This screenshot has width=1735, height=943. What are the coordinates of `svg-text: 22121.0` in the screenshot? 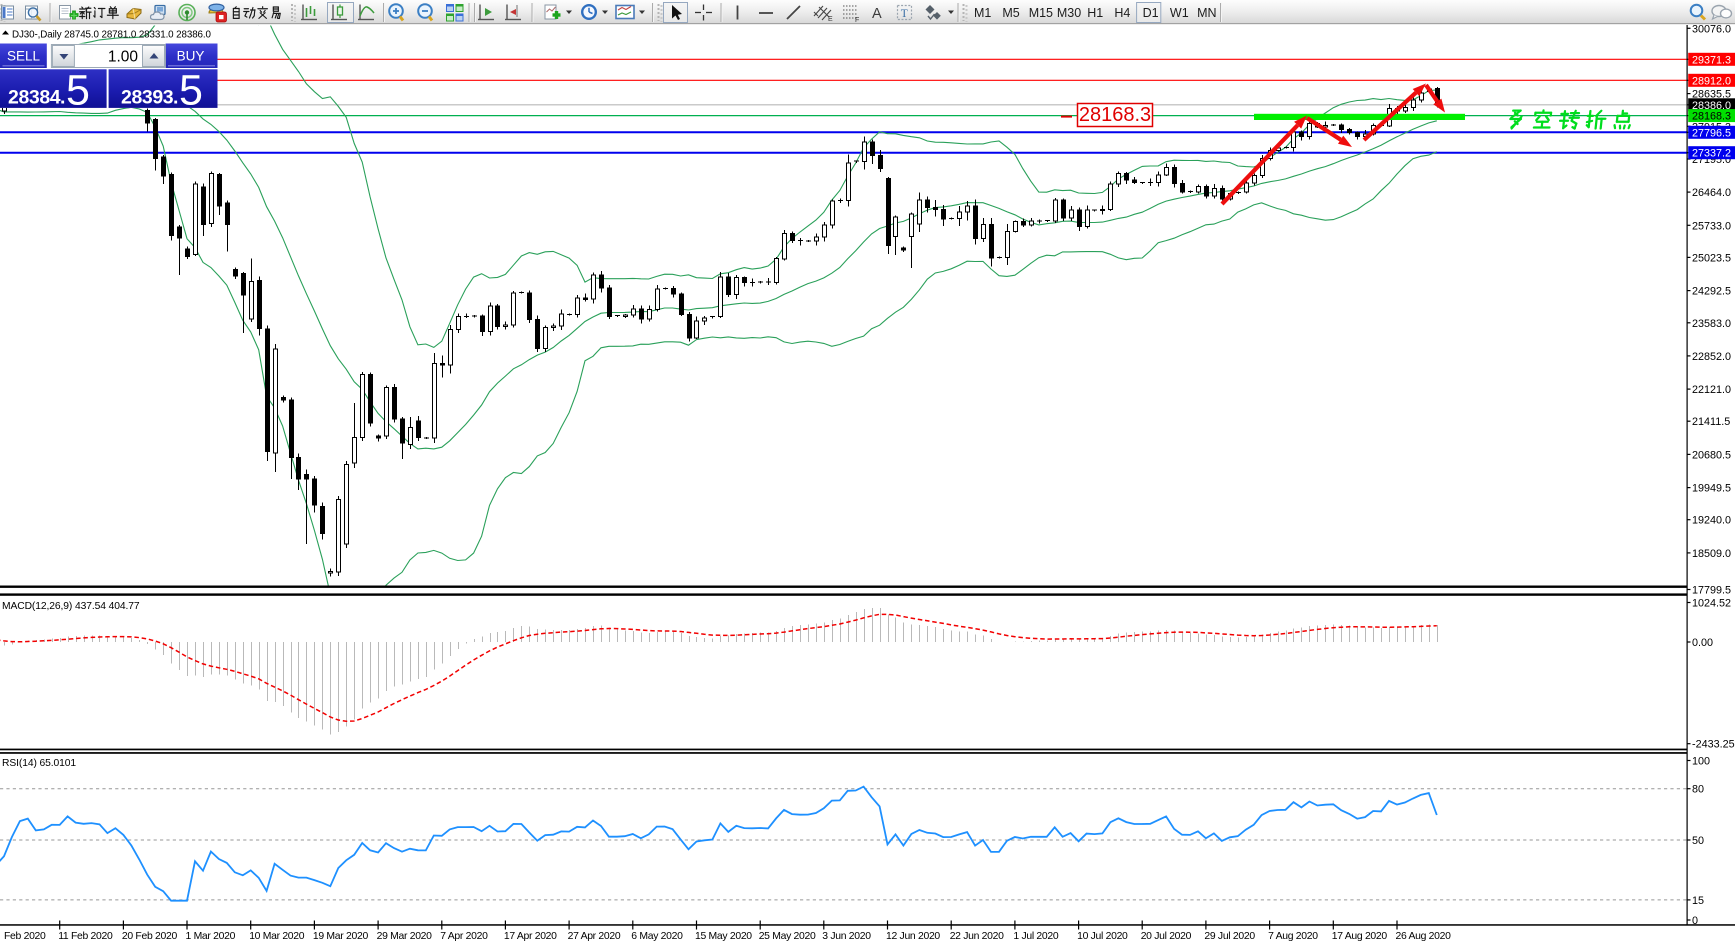 It's located at (1711, 390).